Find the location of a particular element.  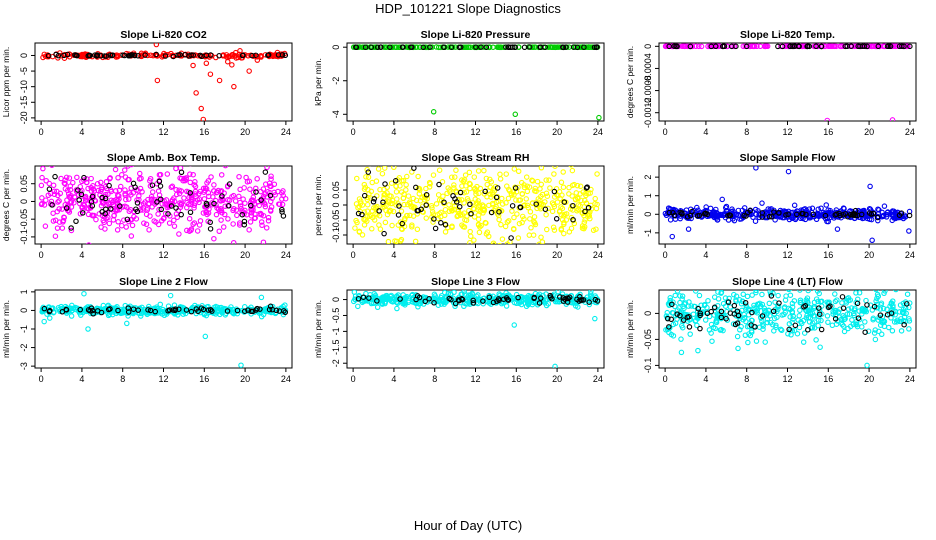

x-tick-label: 8 is located at coordinates (746, 379).